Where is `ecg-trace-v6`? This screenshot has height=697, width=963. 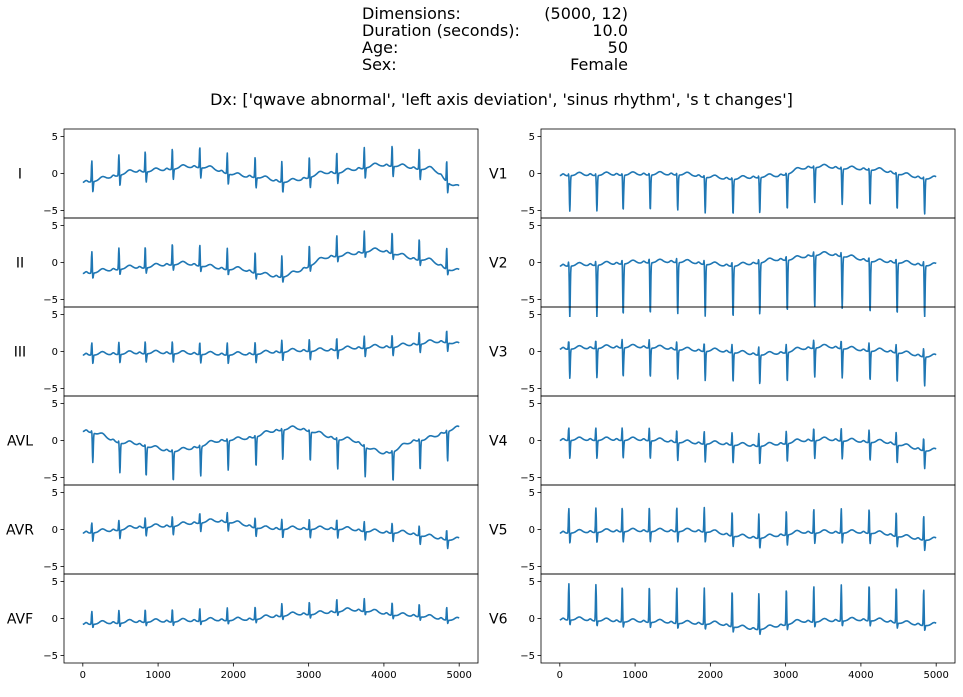 ecg-trace-v6 is located at coordinates (748, 609).